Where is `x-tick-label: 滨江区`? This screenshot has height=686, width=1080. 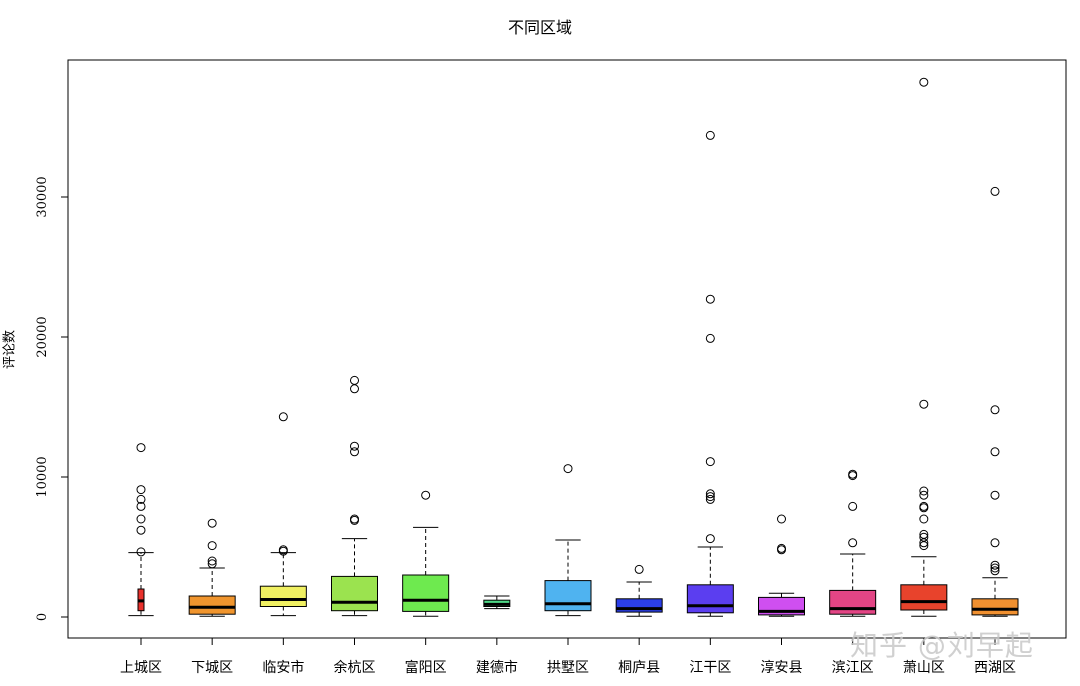
x-tick-label: 滨江区 is located at coordinates (853, 668).